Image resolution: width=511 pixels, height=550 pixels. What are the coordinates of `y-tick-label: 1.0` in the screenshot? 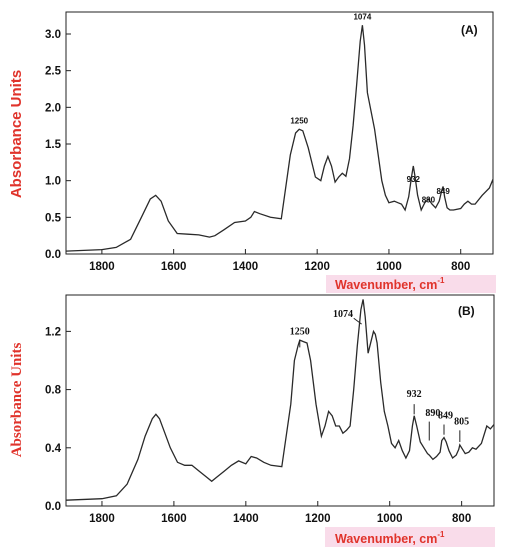 It's located at (53, 182).